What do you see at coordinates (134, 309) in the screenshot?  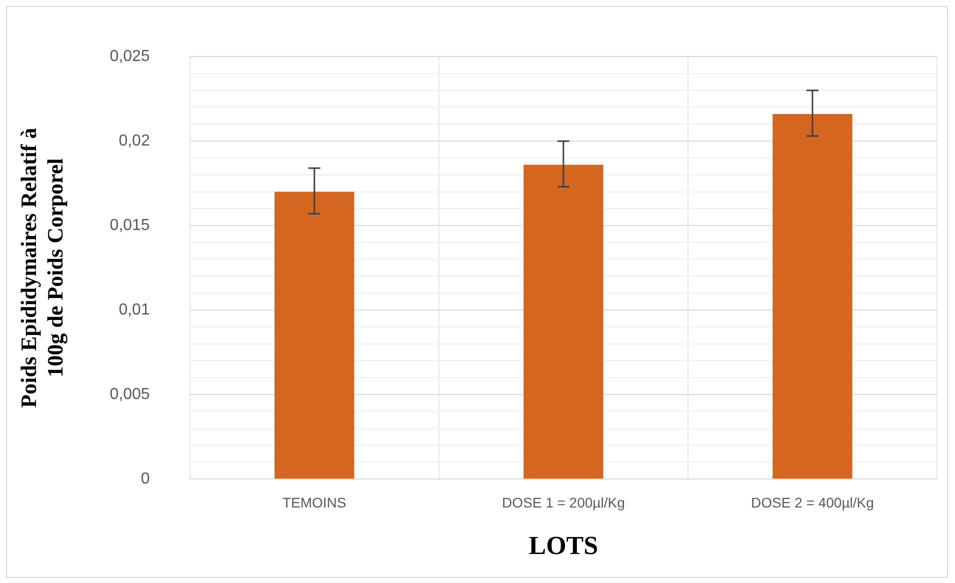 I see `y-tick-label: 0,01` at bounding box center [134, 309].